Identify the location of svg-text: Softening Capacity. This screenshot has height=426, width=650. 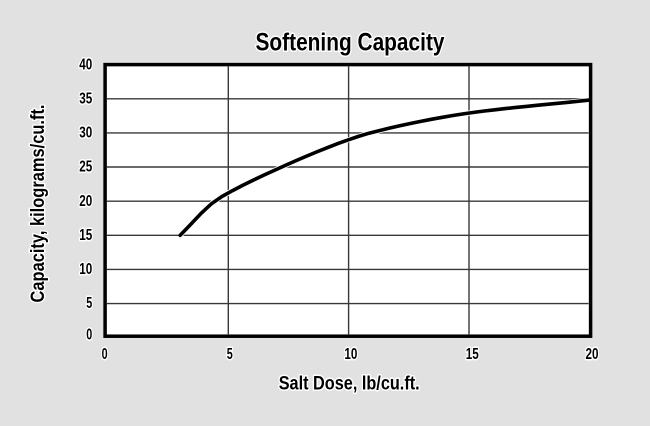
(350, 43).